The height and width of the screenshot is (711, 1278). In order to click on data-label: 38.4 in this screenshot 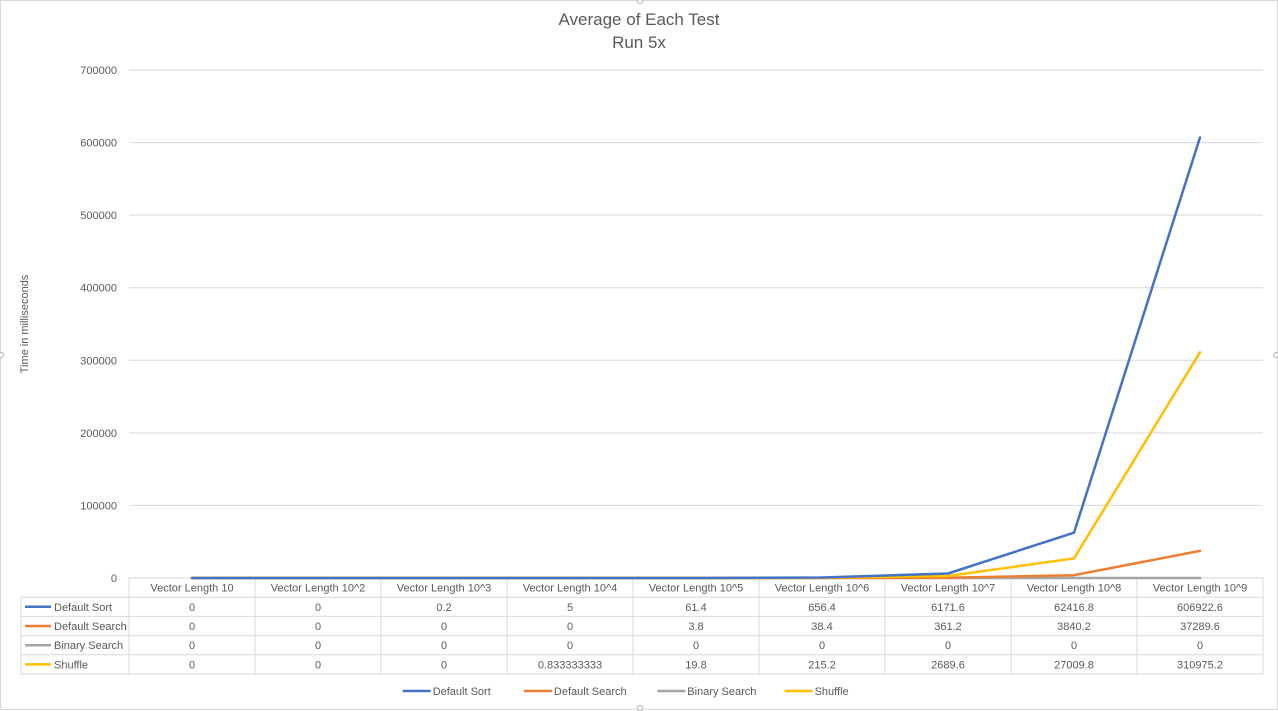, I will do `click(821, 627)`.